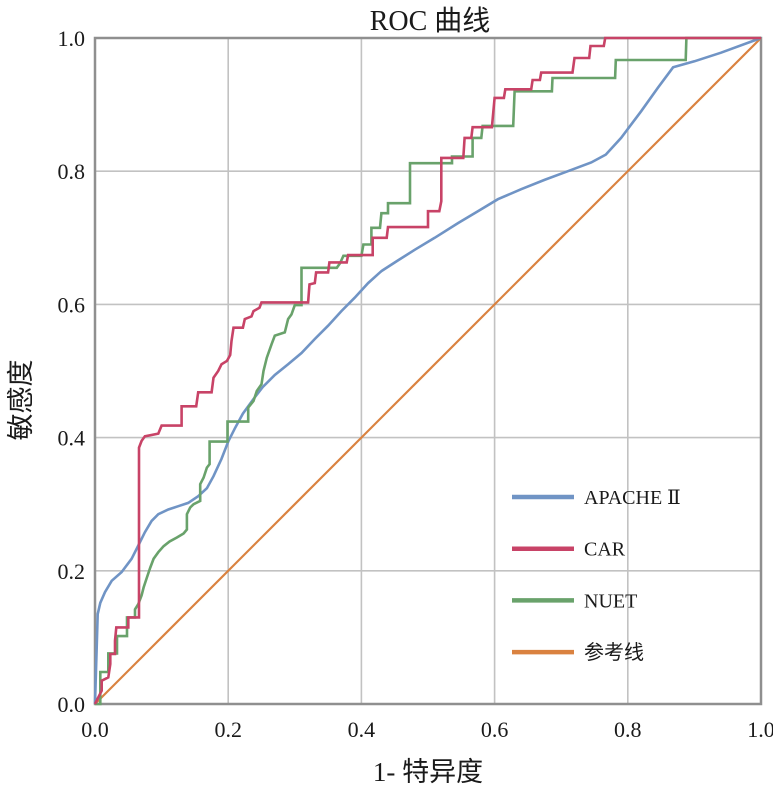 Image resolution: width=773 pixels, height=795 pixels. What do you see at coordinates (760, 729) in the screenshot?
I see `x-tick-label: 1.0` at bounding box center [760, 729].